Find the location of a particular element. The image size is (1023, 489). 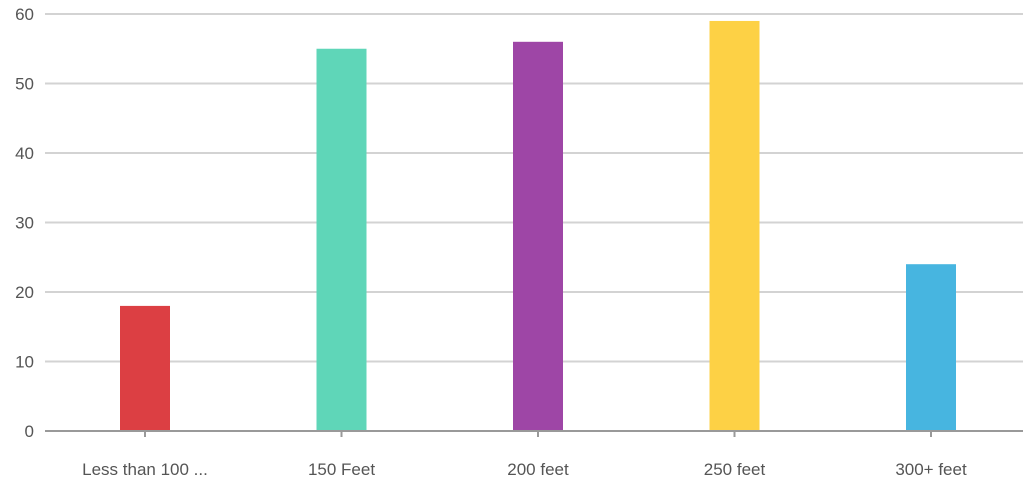

x-tick-label-4: 300+ feet is located at coordinates (931, 469).